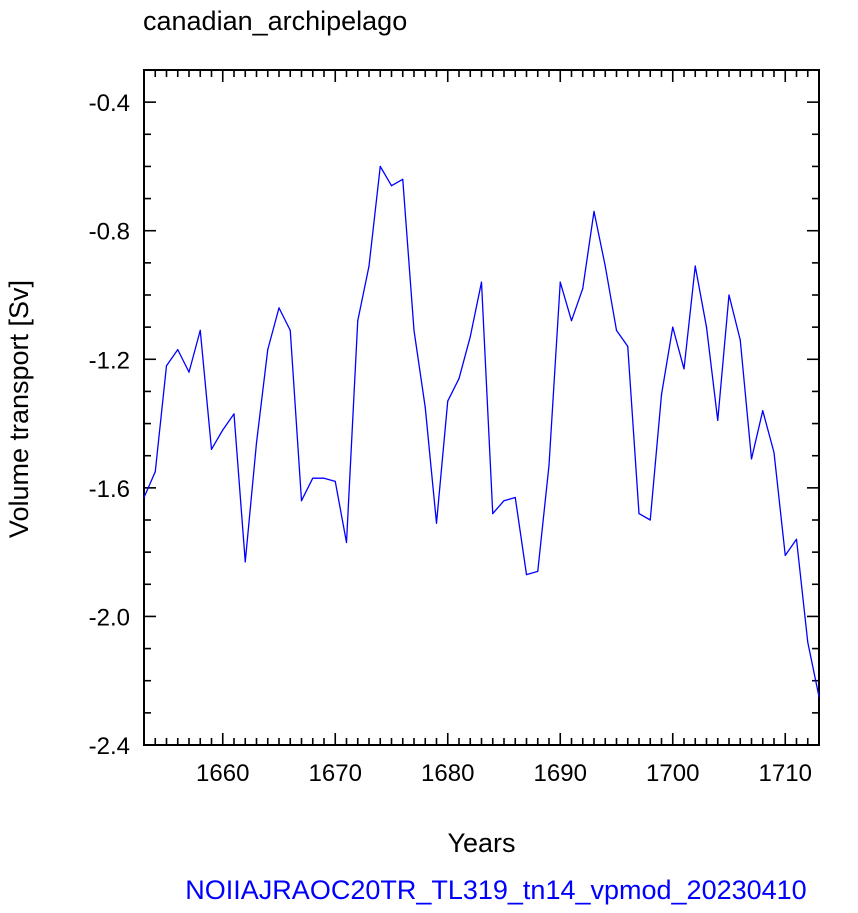 Image resolution: width=858 pixels, height=913 pixels. I want to click on x-tick-label: 1710, so click(785, 773).